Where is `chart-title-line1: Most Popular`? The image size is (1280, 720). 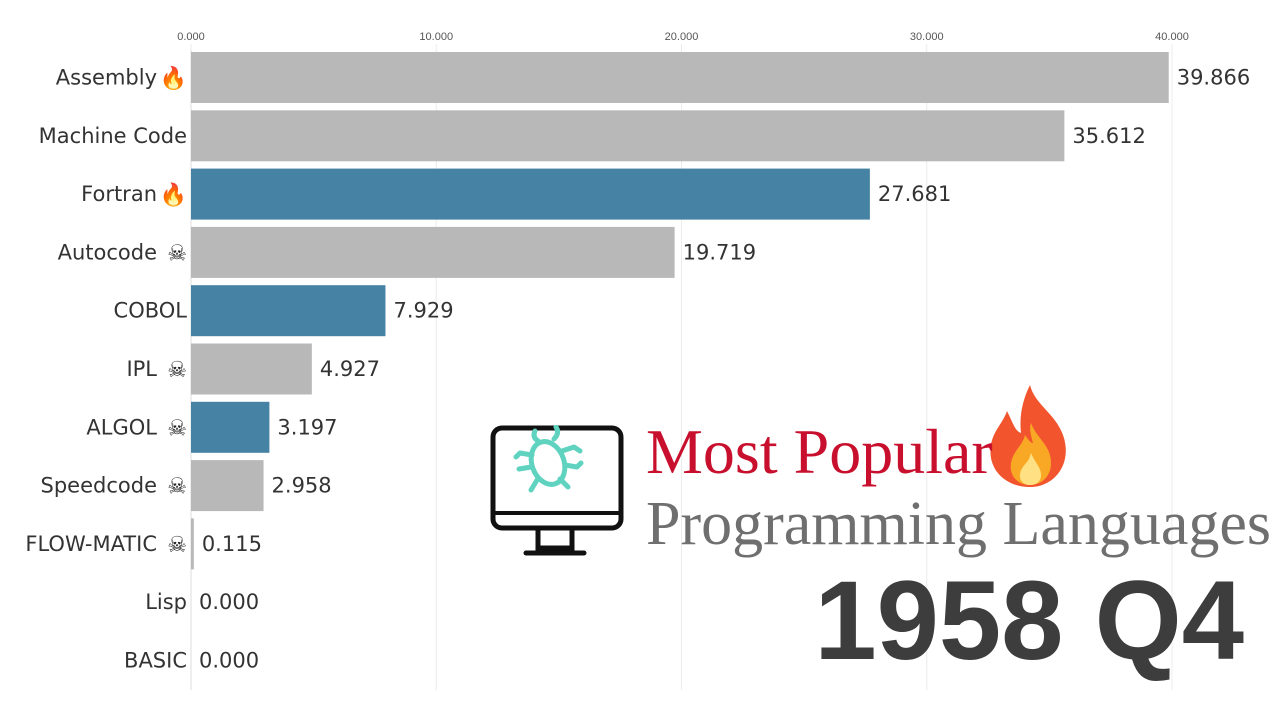
chart-title-line1: Most Popular is located at coordinates (819, 451).